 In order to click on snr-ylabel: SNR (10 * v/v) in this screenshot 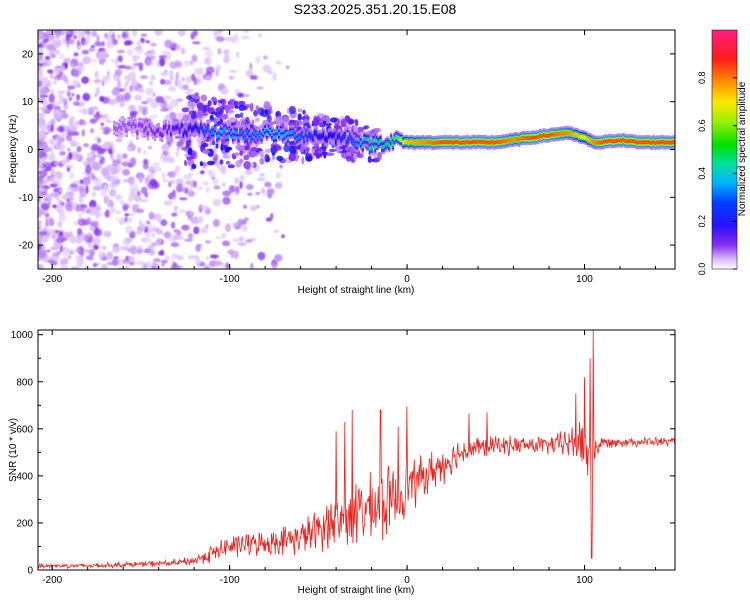, I will do `click(13, 450)`.